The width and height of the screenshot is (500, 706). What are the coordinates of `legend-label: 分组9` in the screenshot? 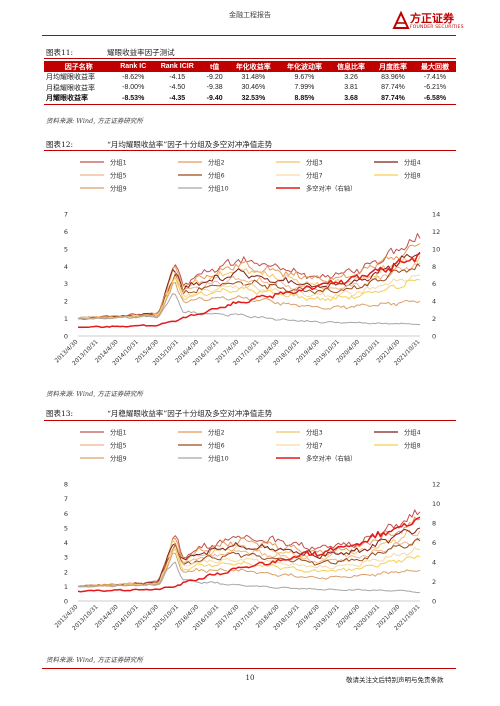 It's located at (118, 188).